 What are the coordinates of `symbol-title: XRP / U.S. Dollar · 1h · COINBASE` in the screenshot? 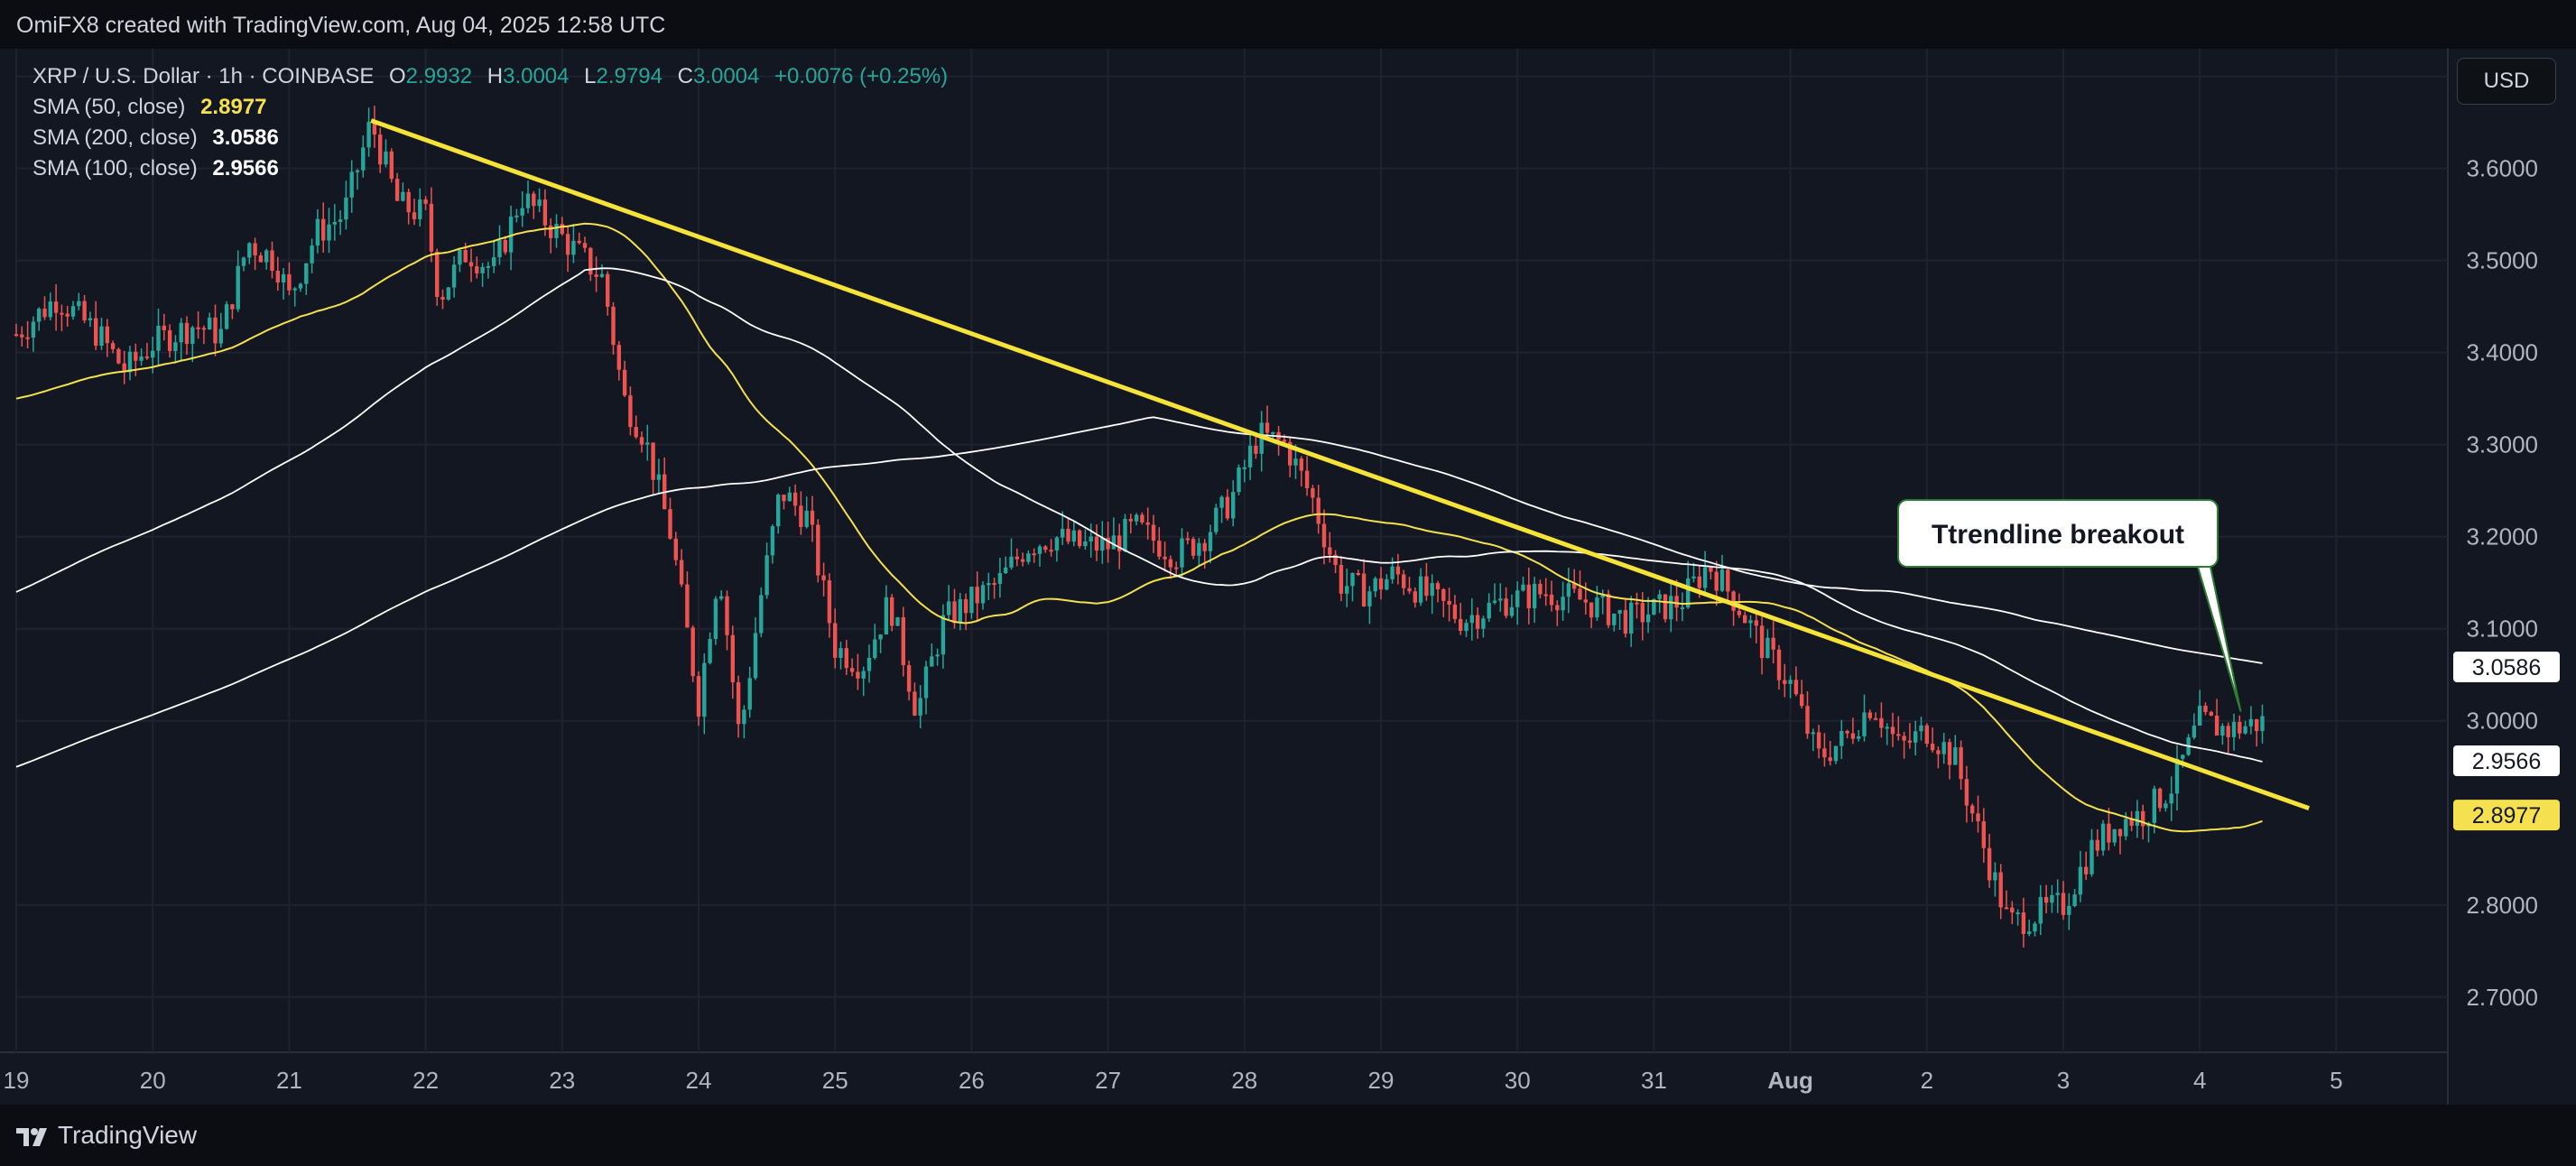 It's located at (203, 76).